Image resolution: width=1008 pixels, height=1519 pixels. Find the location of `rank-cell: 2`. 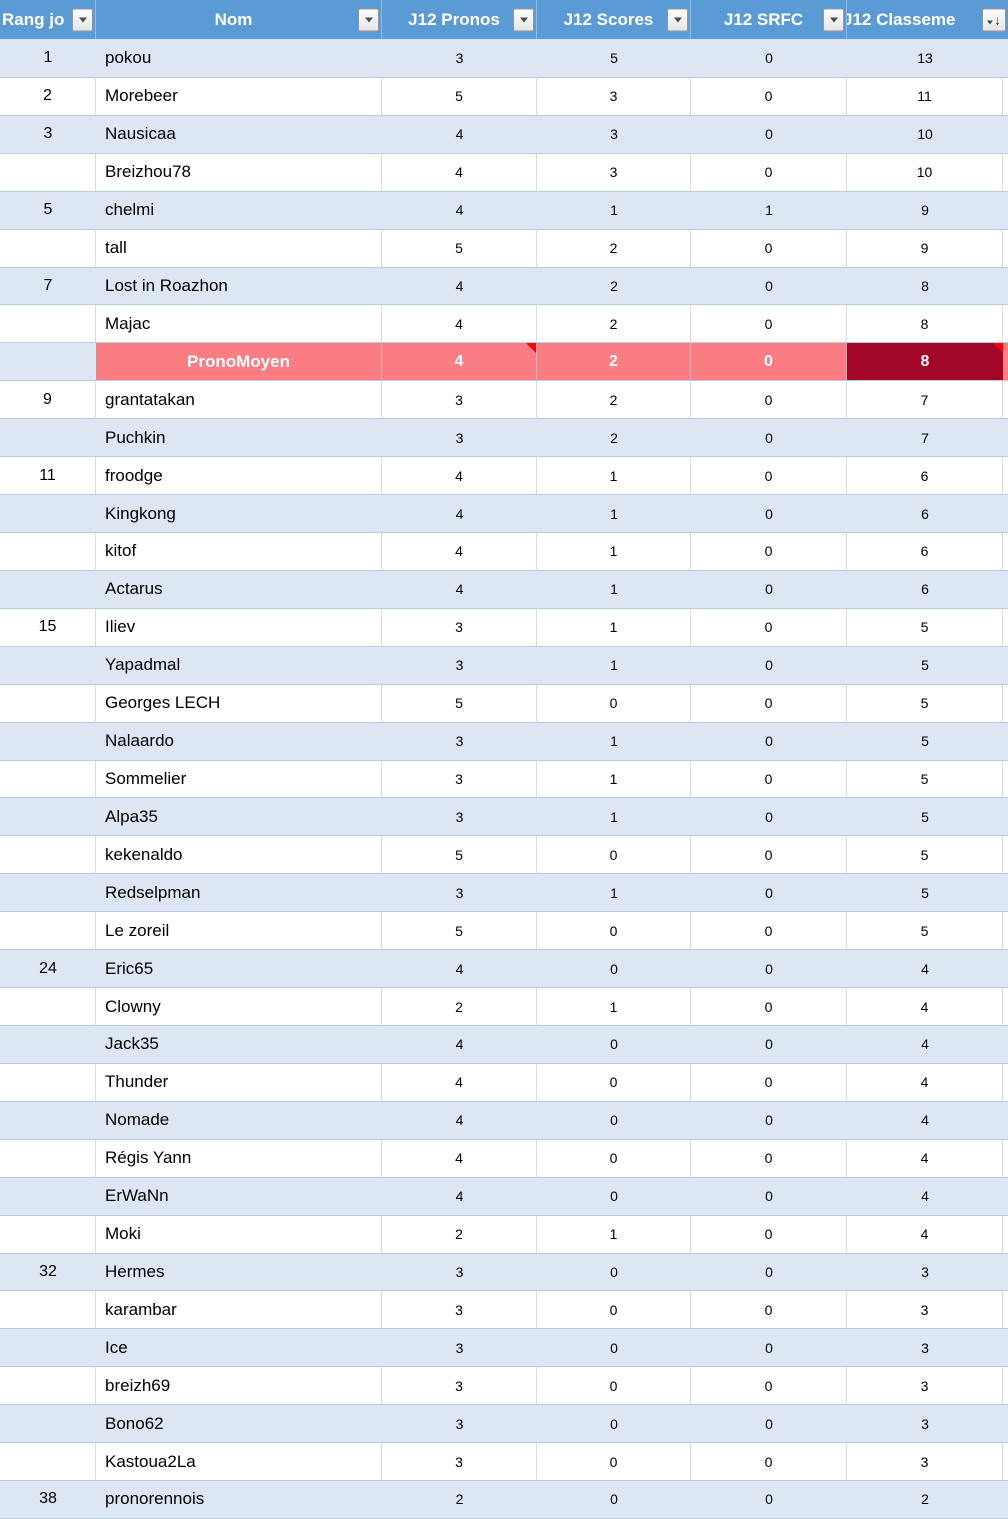

rank-cell: 2 is located at coordinates (48, 96).